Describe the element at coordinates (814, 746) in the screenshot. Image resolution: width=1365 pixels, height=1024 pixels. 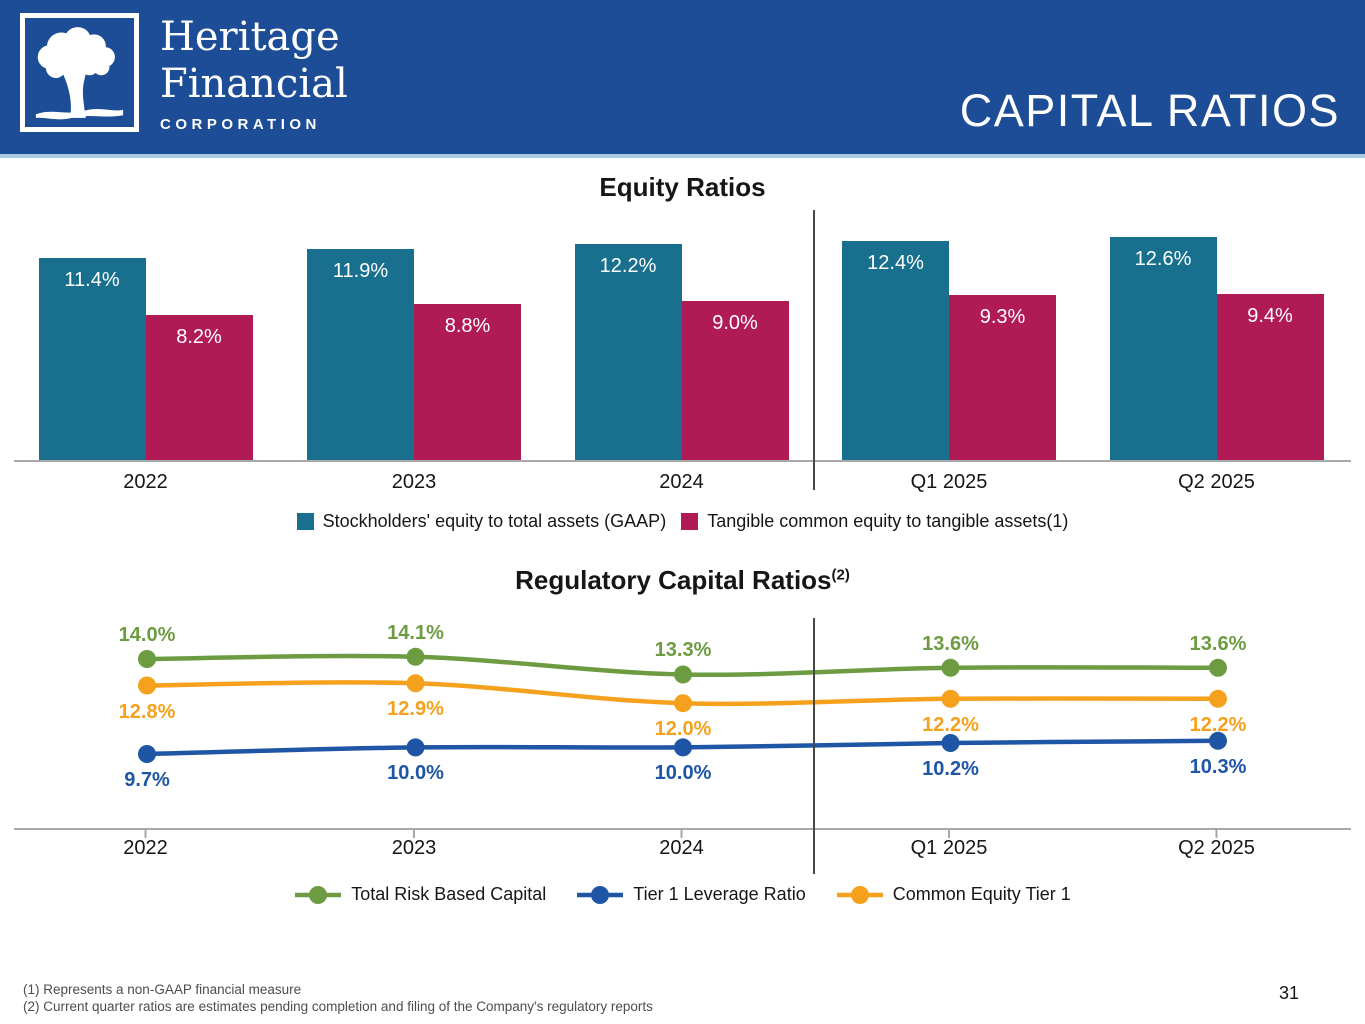
I see `regulatory-chart-period-divider` at that location.